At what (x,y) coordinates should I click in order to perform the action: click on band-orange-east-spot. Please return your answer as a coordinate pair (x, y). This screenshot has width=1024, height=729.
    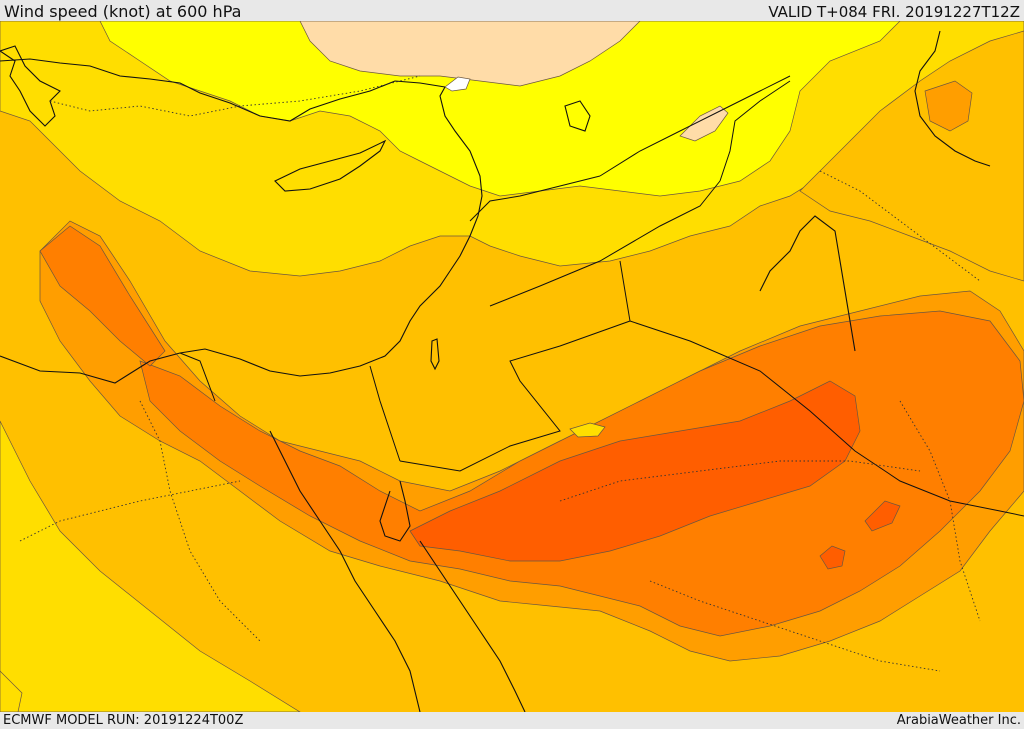
    Looking at the image, I should click on (948, 106).